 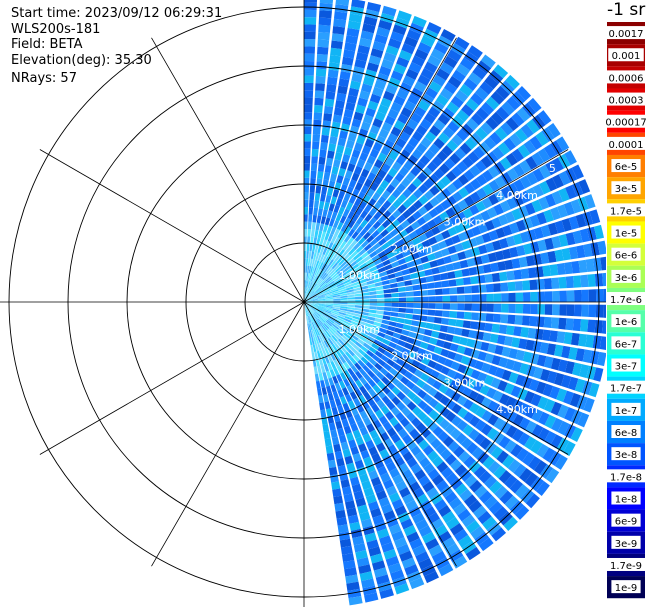 What do you see at coordinates (626, 566) in the screenshot?
I see `colorbar-tick-label: 1.7e-9` at bounding box center [626, 566].